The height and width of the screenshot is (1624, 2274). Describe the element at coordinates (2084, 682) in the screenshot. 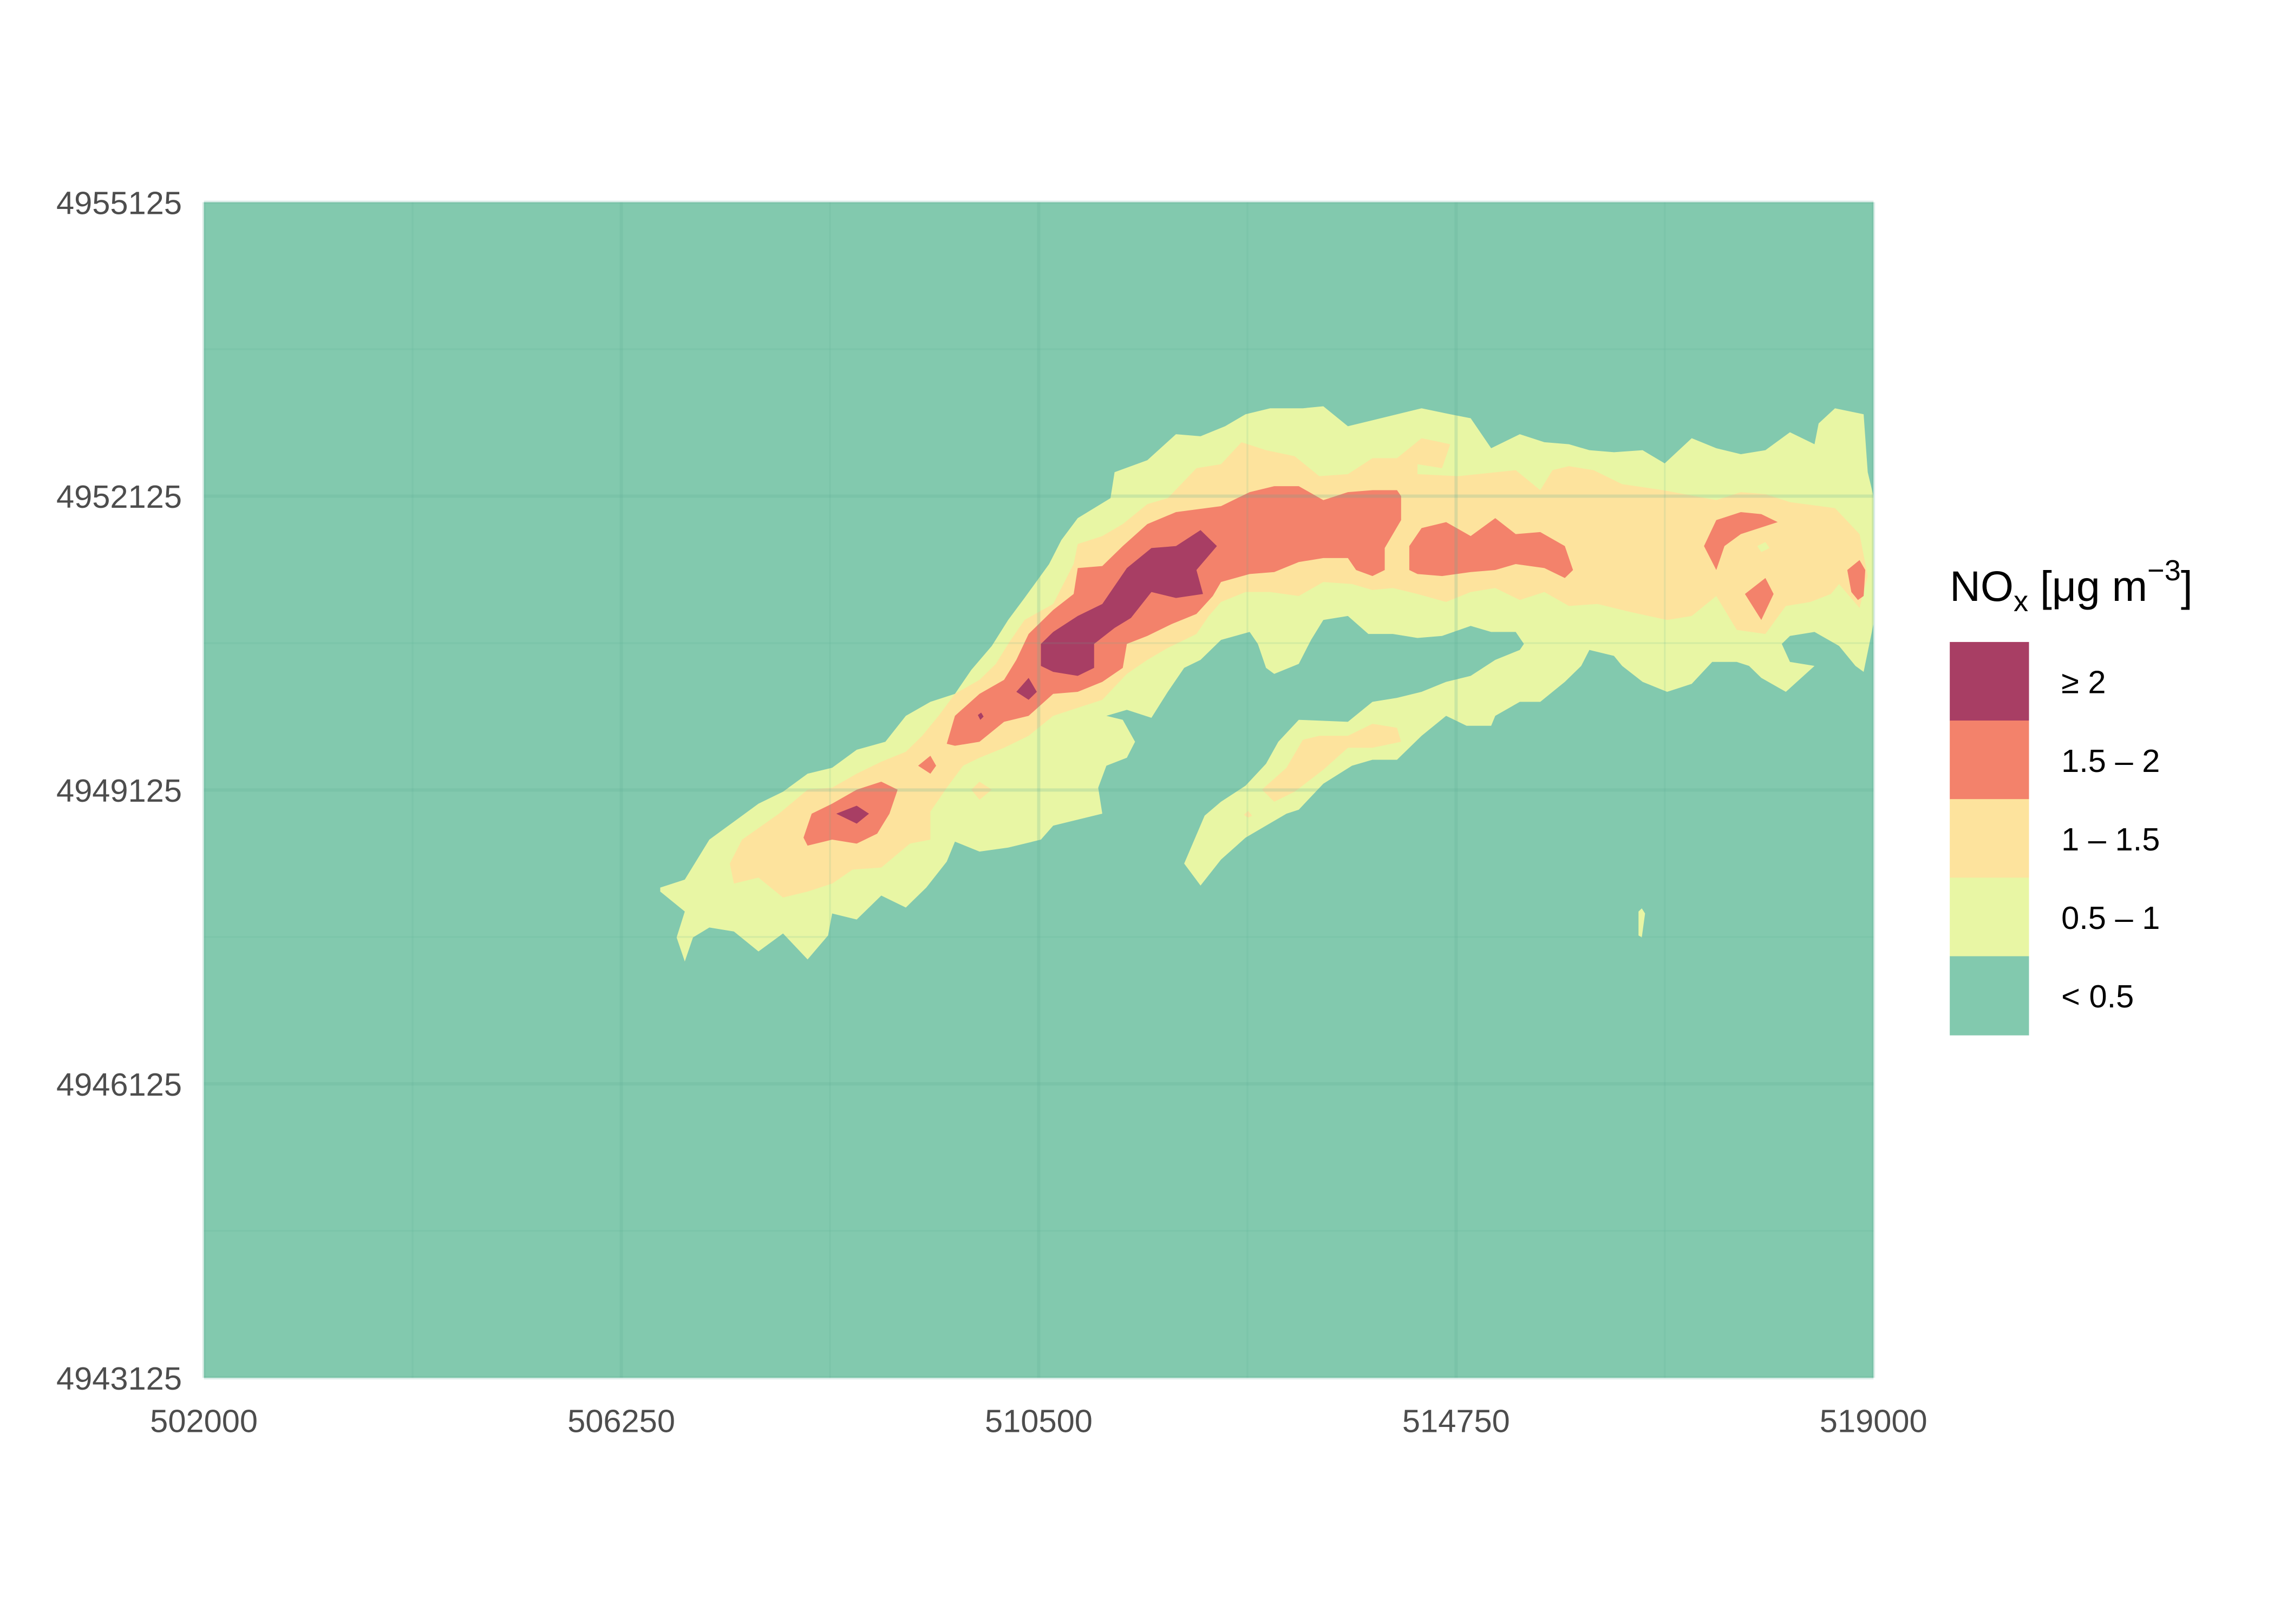

I see `legend-label: ≥ 2` at that location.